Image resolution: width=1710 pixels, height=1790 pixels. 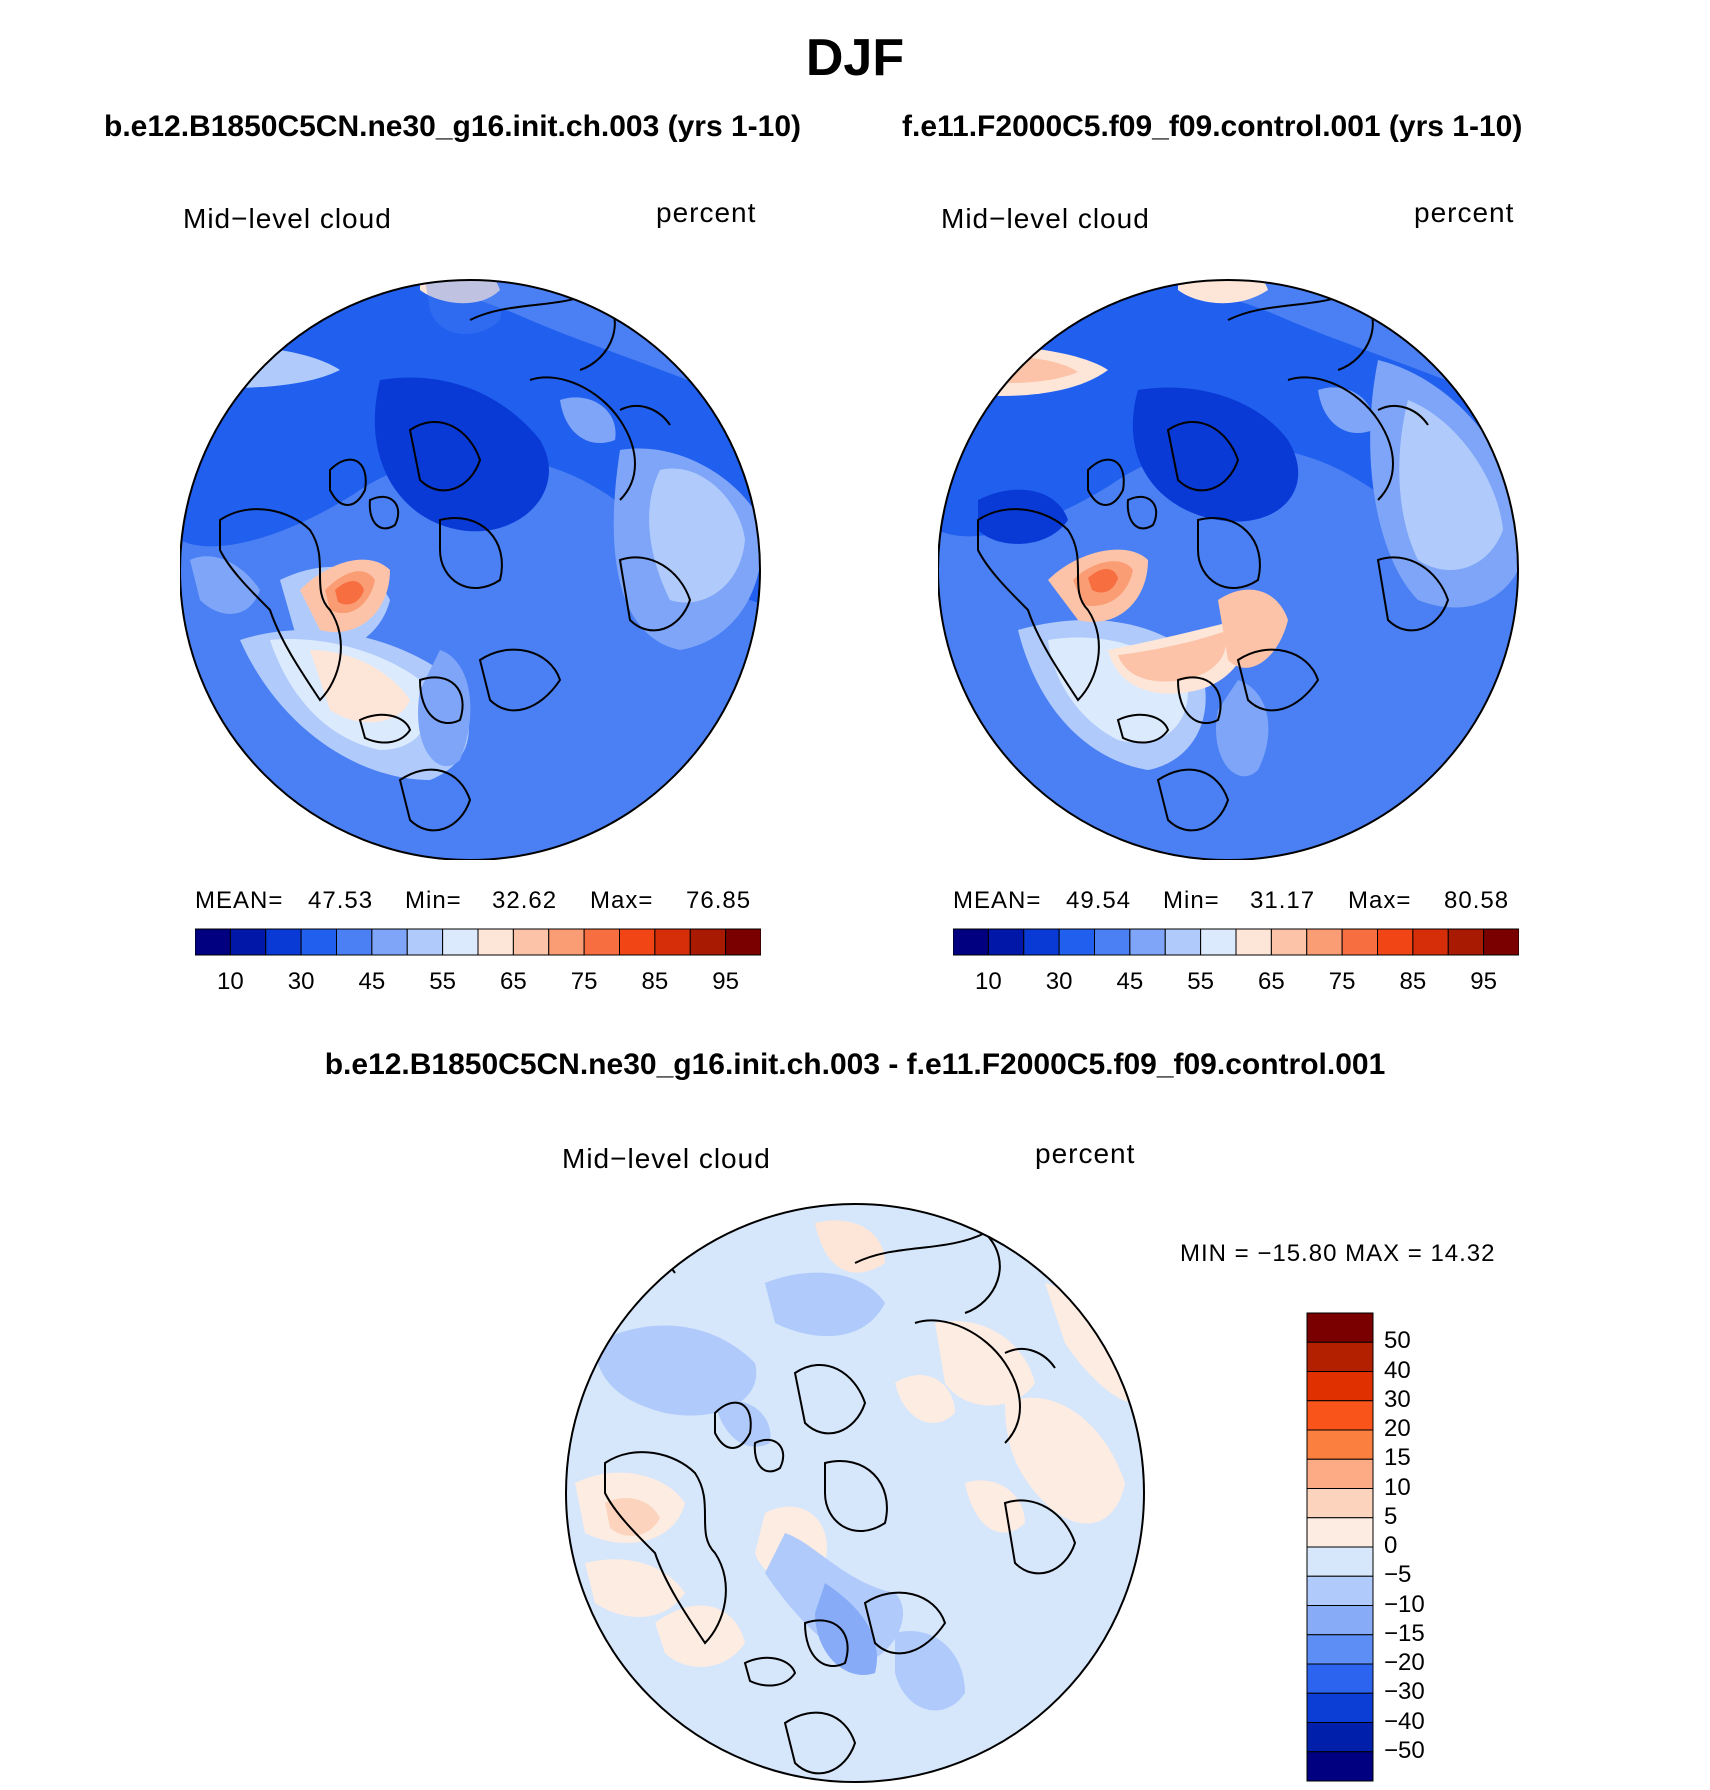 I want to click on panel-2-colorbar, so click(x=1236, y=942).